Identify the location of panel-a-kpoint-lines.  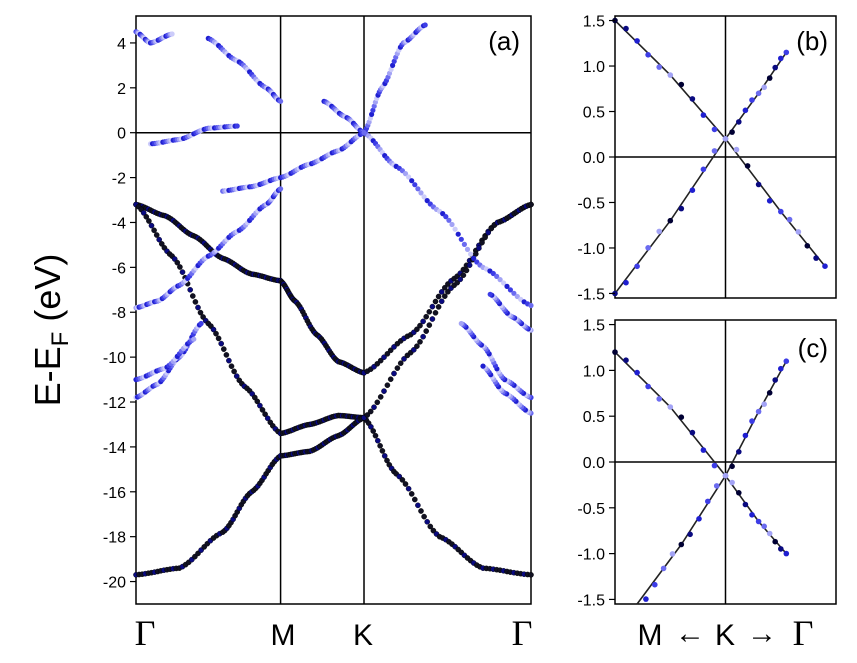
(322, 310).